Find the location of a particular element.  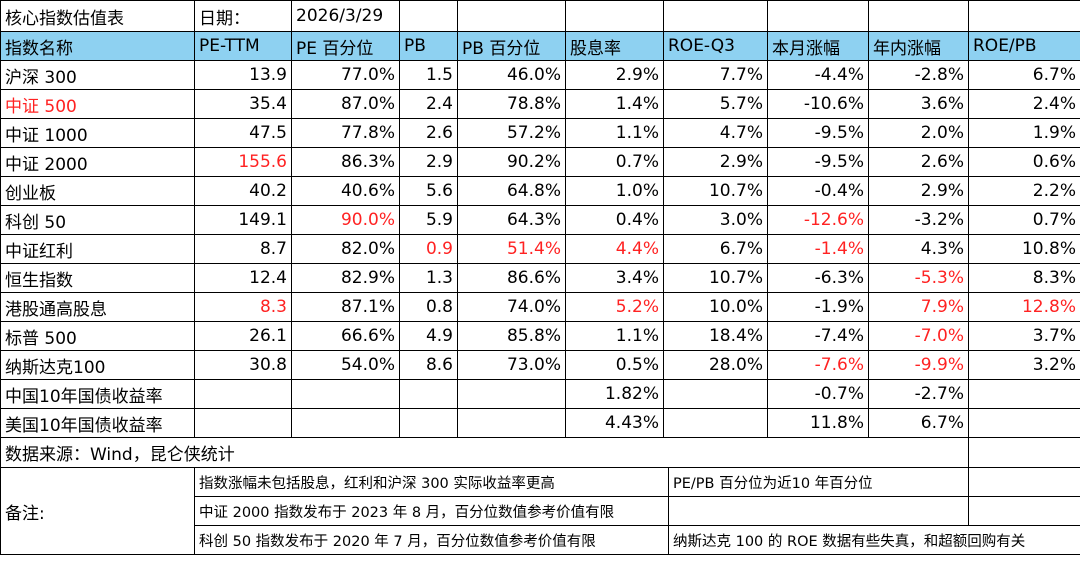

table-cell: 7.9% is located at coordinates (918, 307).